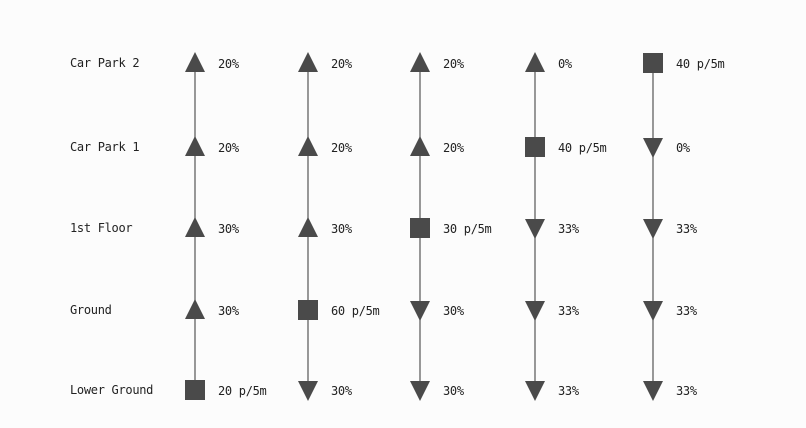 Image resolution: width=806 pixels, height=428 pixels. What do you see at coordinates (112, 390) in the screenshot?
I see `floor-label: Lower Ground` at bounding box center [112, 390].